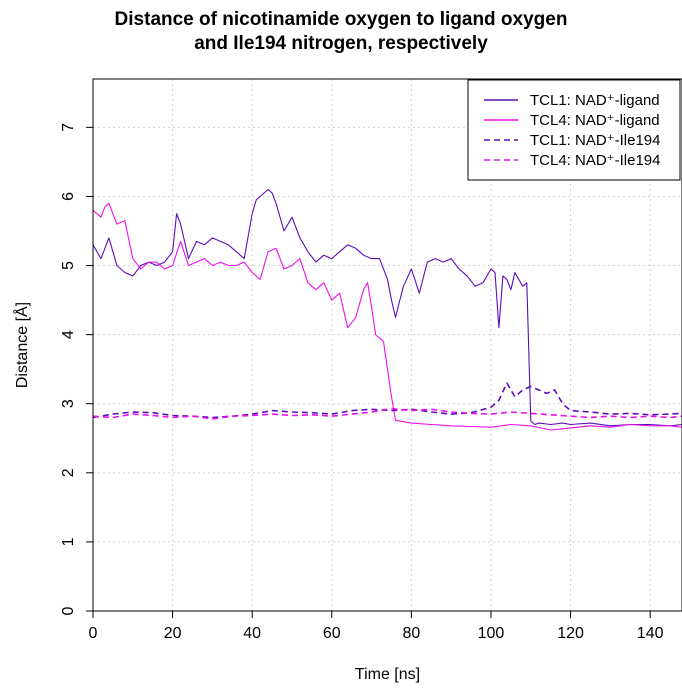 This screenshot has width=682, height=690. Describe the element at coordinates (68, 334) in the screenshot. I see `y-tick-label: 4` at that location.